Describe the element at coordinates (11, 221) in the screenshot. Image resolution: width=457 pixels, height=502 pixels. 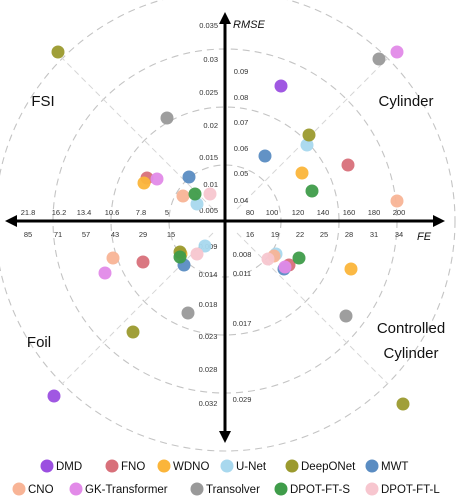
I see `x-arrow-left` at that location.